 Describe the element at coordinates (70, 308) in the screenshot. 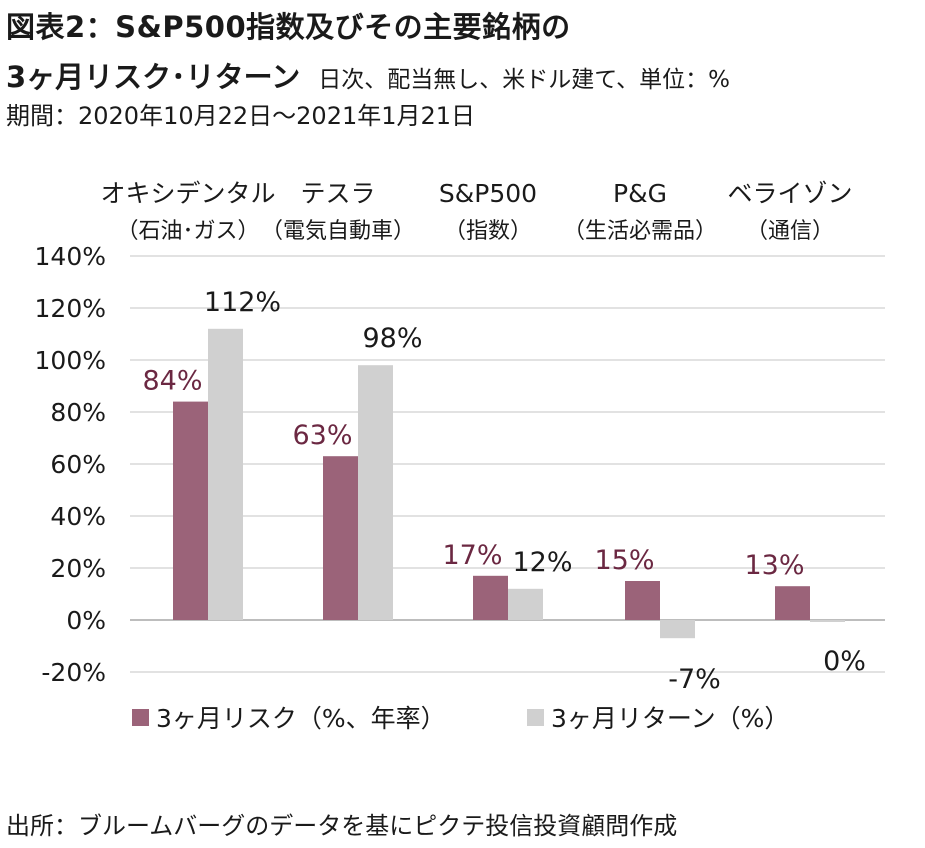

I see `y-tick-label: 120%` at that location.